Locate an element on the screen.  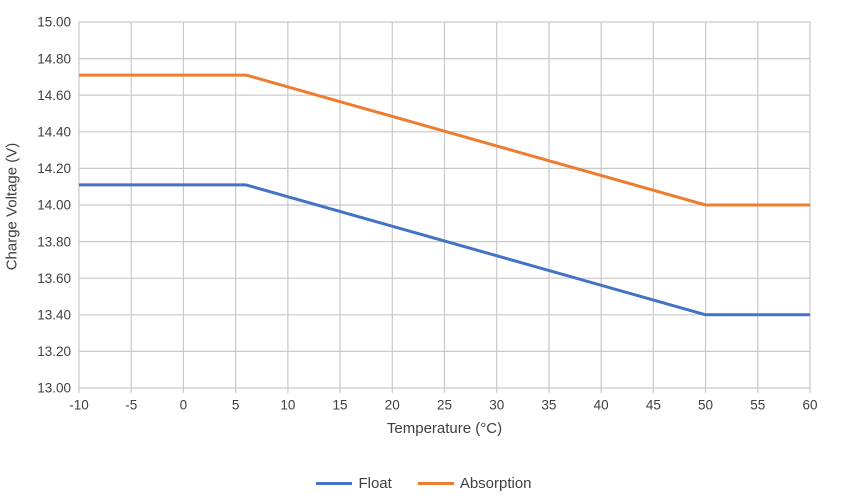
legend: Float Absorption is located at coordinates (424, 483).